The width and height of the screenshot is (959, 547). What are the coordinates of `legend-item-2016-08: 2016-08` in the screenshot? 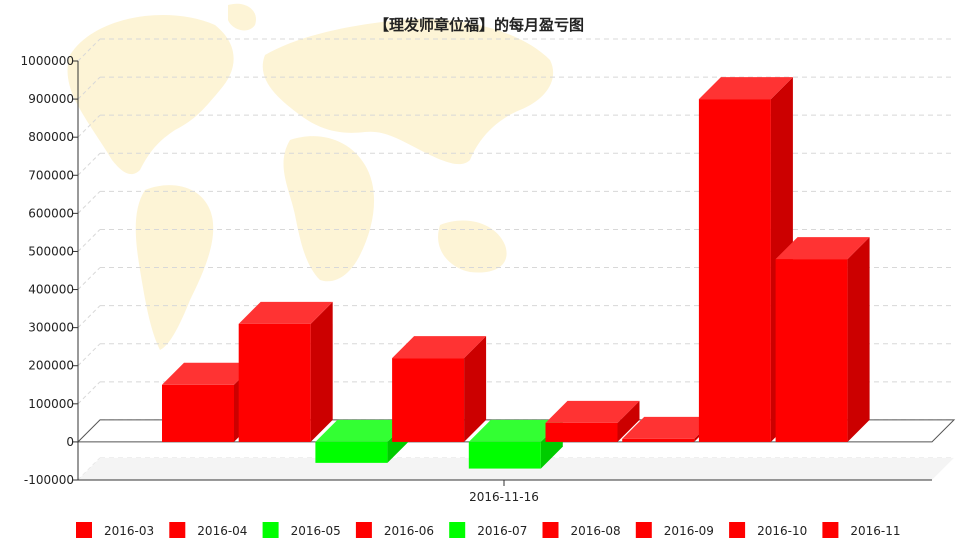 It's located at (581, 530).